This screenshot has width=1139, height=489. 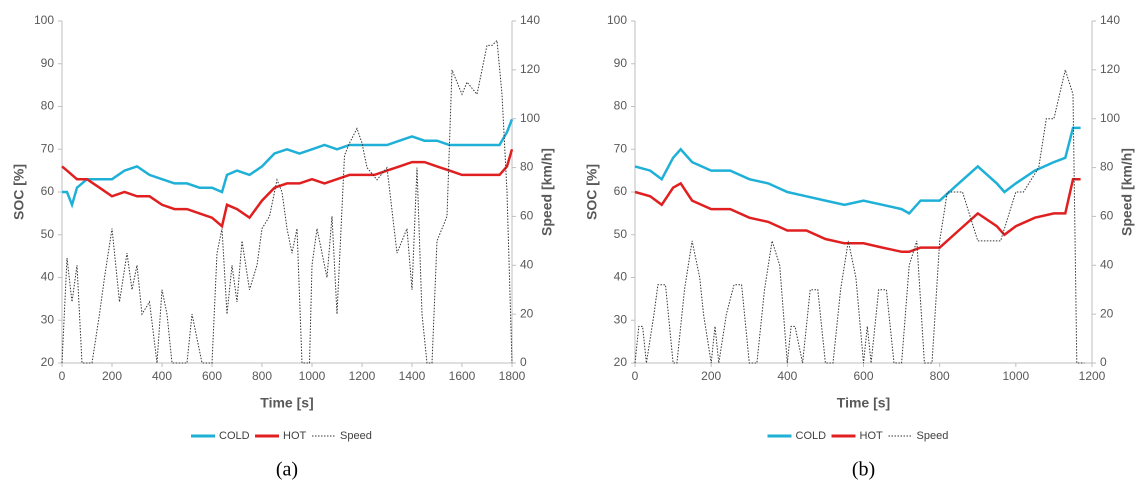 I want to click on x-tick-label: 1800, so click(x=512, y=376).